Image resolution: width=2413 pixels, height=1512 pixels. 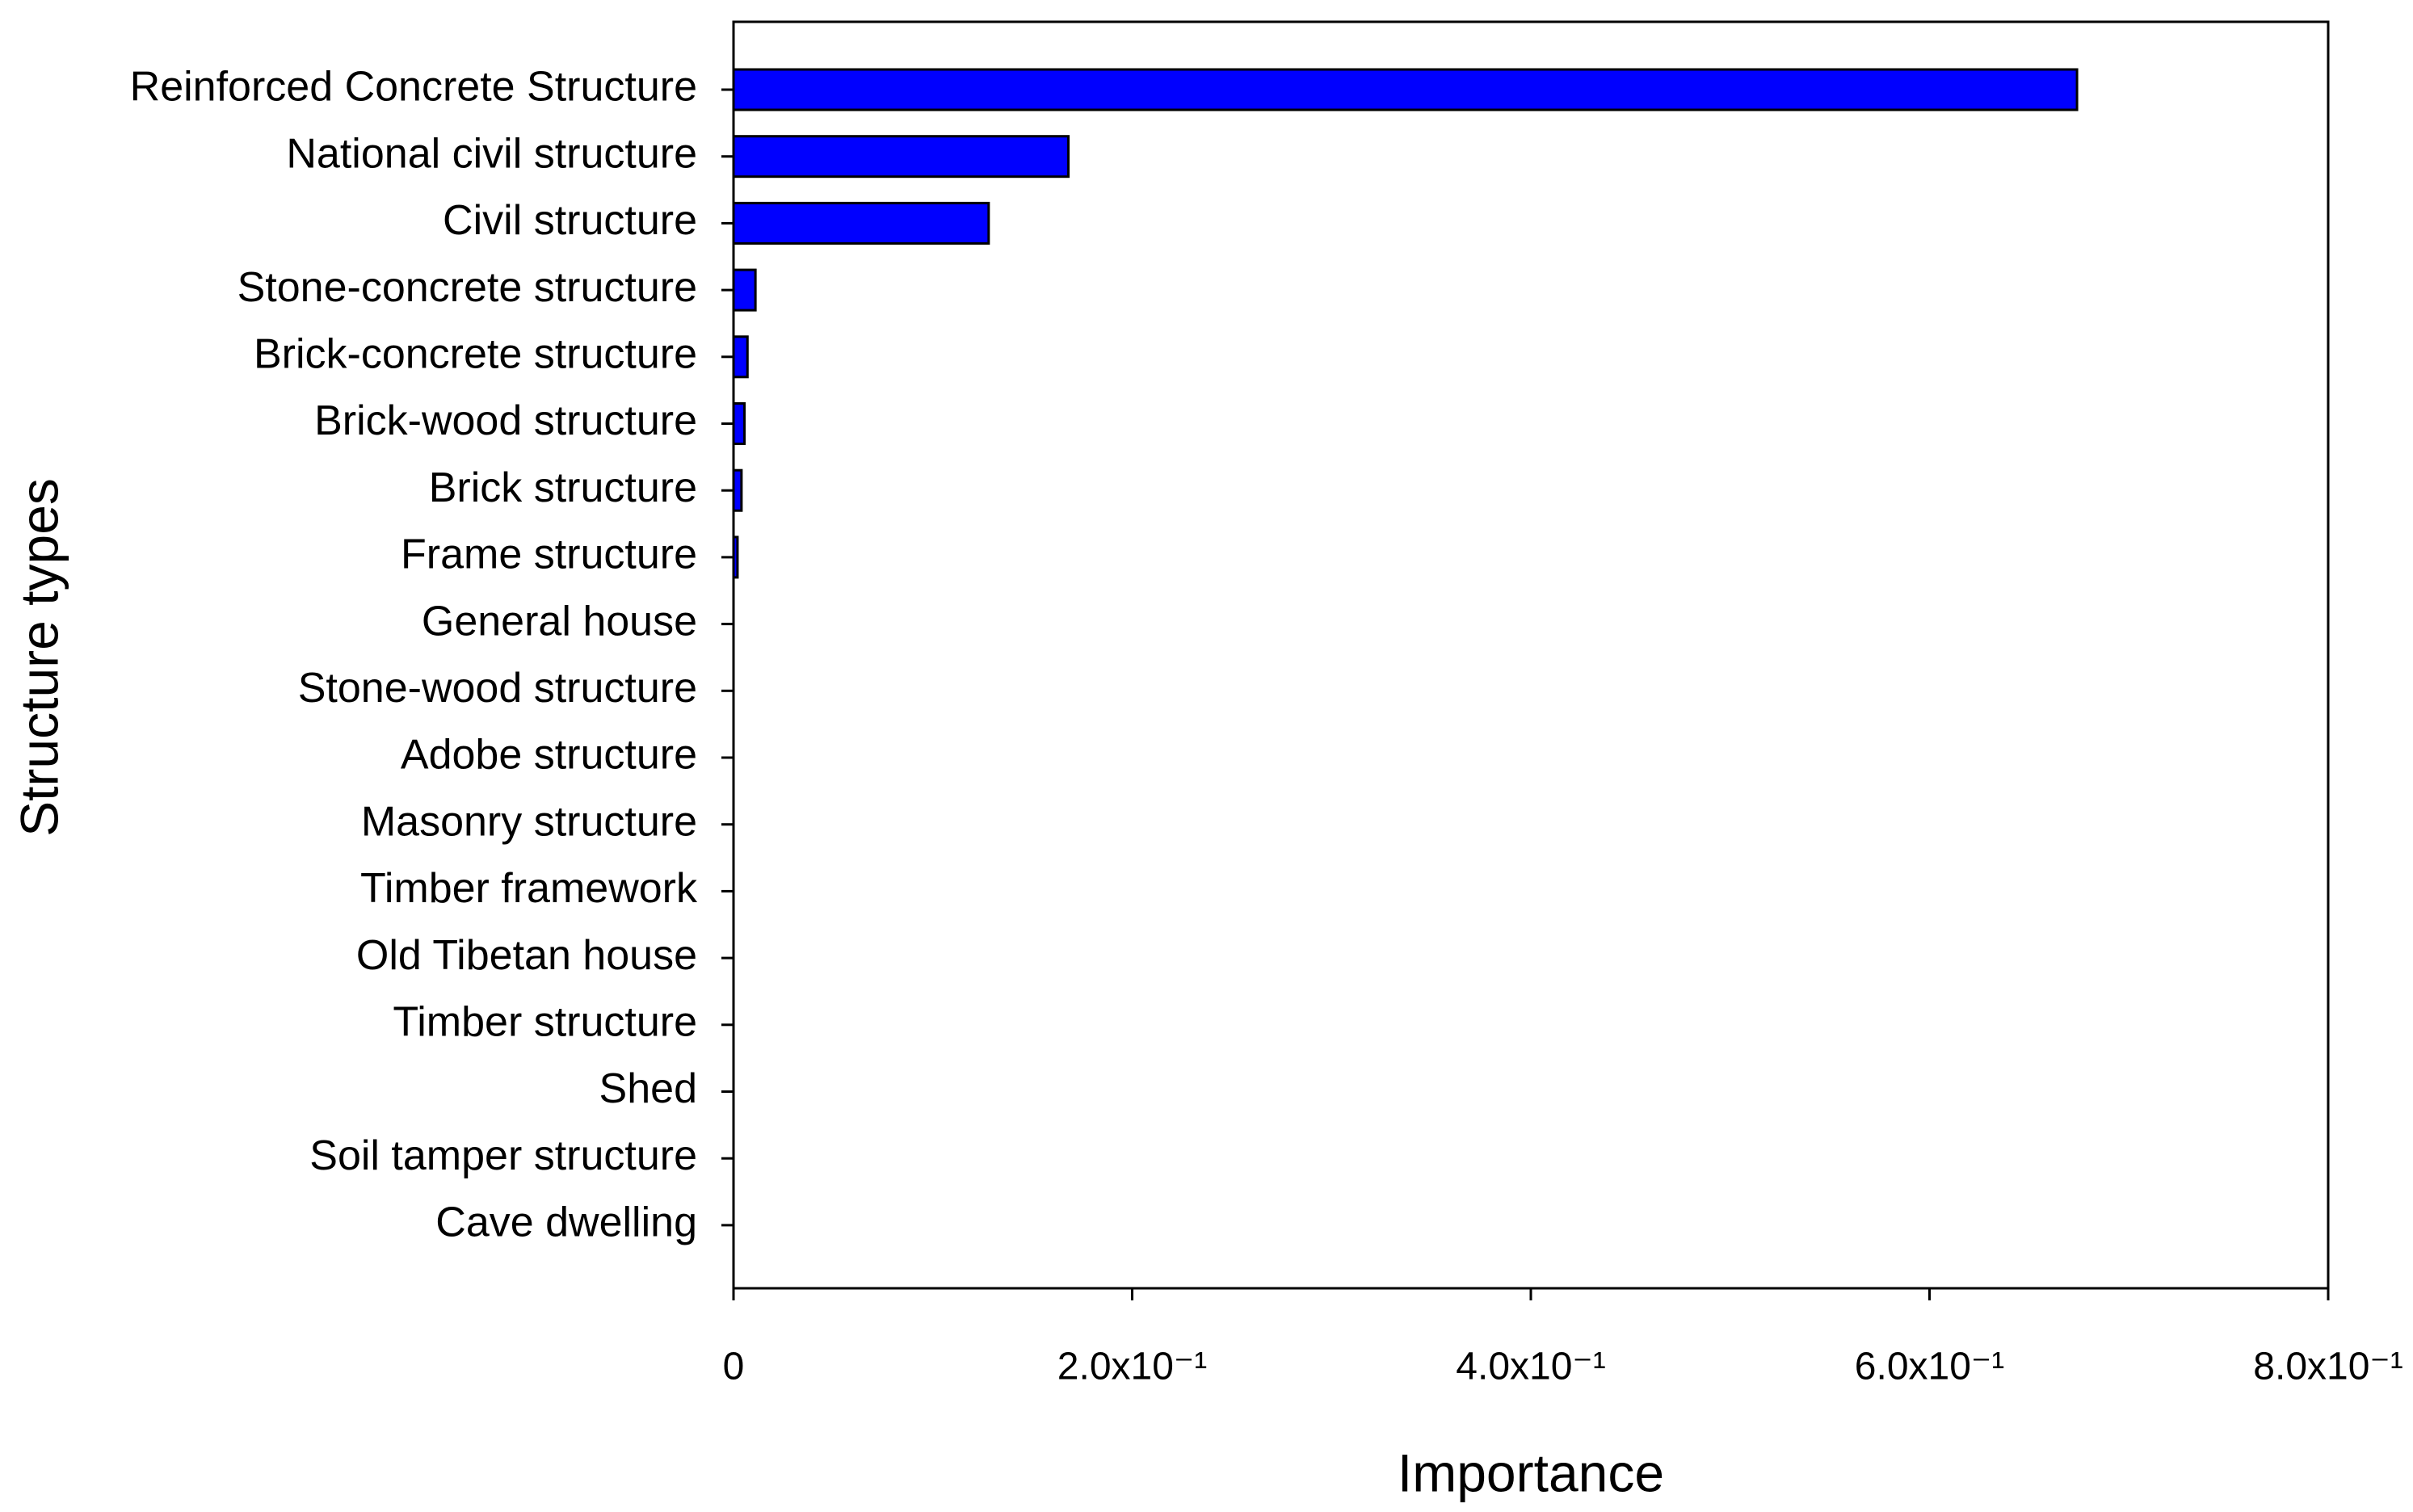 I want to click on y-tick-label: Timber structure, so click(x=545, y=1022).